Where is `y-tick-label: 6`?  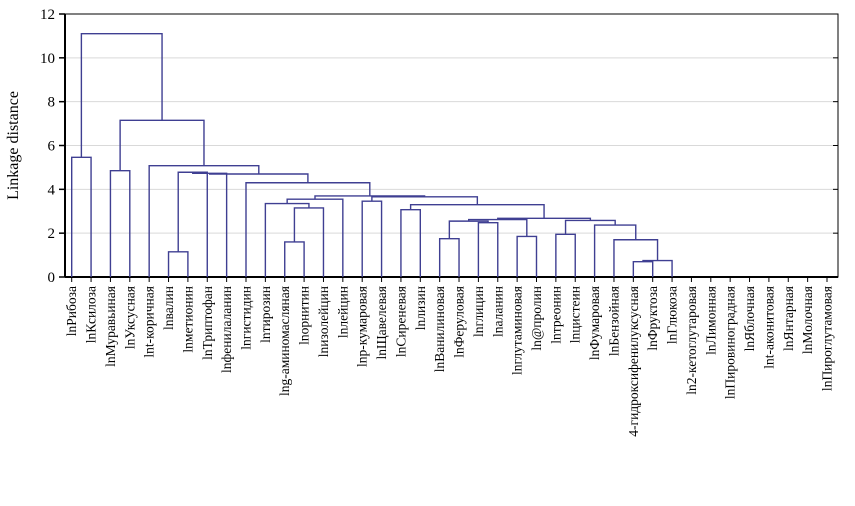 y-tick-label: 6 is located at coordinates (52, 147).